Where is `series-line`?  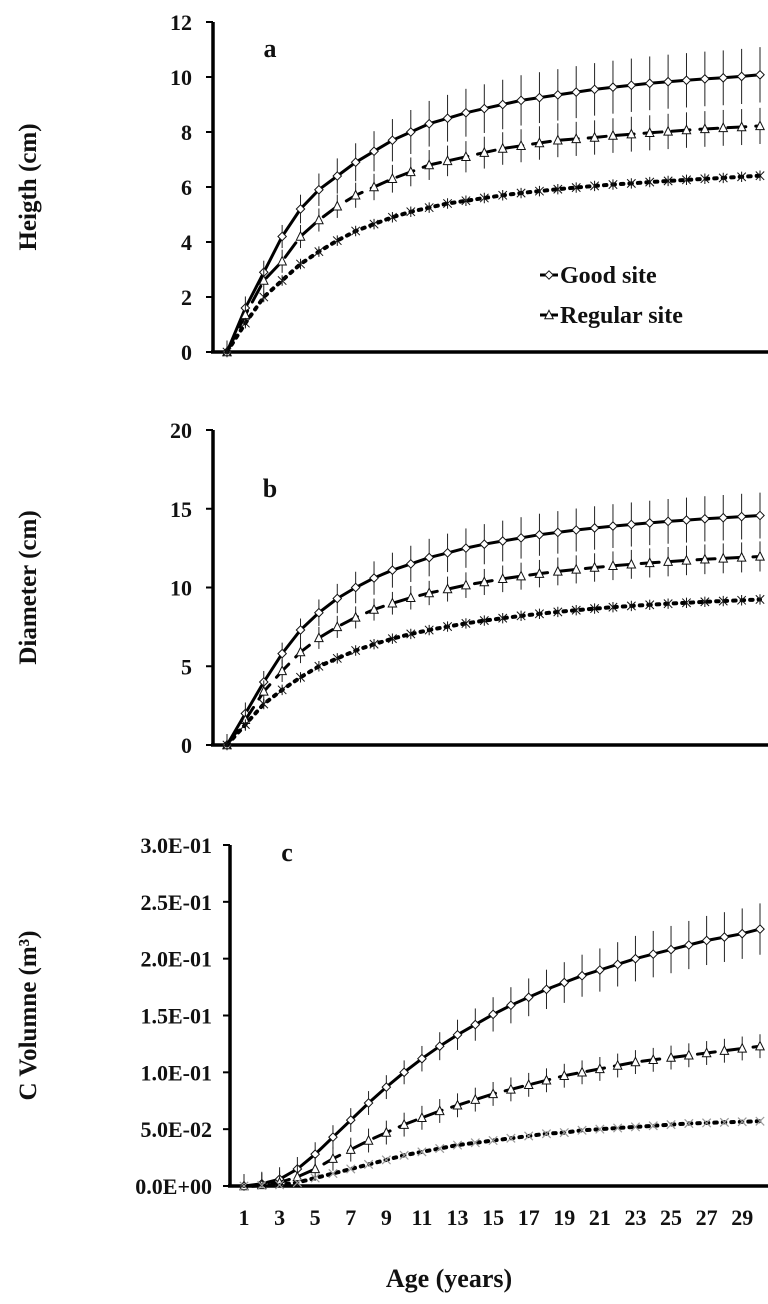
series-line is located at coordinates (493, 630).